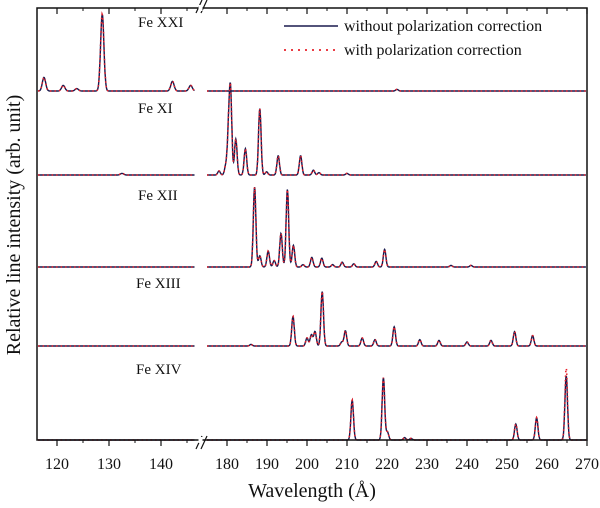 This screenshot has width=600, height=508. What do you see at coordinates (347, 464) in the screenshot?
I see `x-tick-label: 210` at bounding box center [347, 464].